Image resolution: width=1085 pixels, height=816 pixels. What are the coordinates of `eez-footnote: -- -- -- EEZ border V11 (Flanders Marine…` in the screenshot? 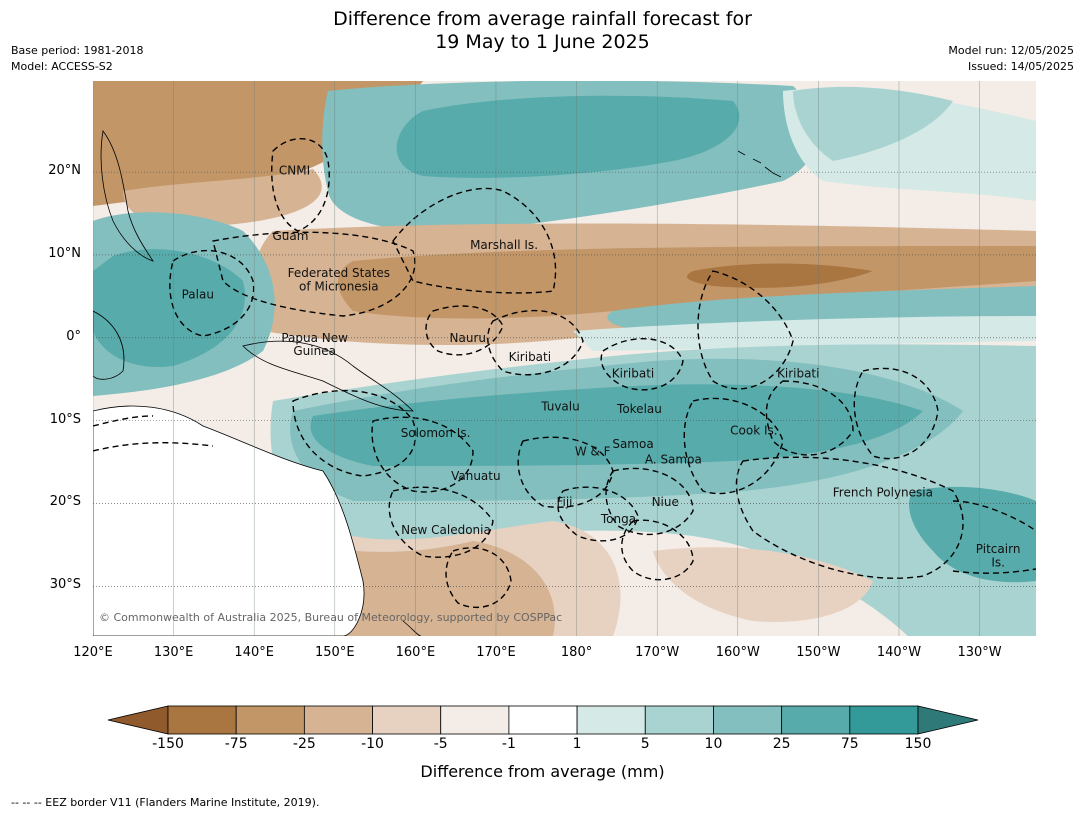 It's located at (165, 802).